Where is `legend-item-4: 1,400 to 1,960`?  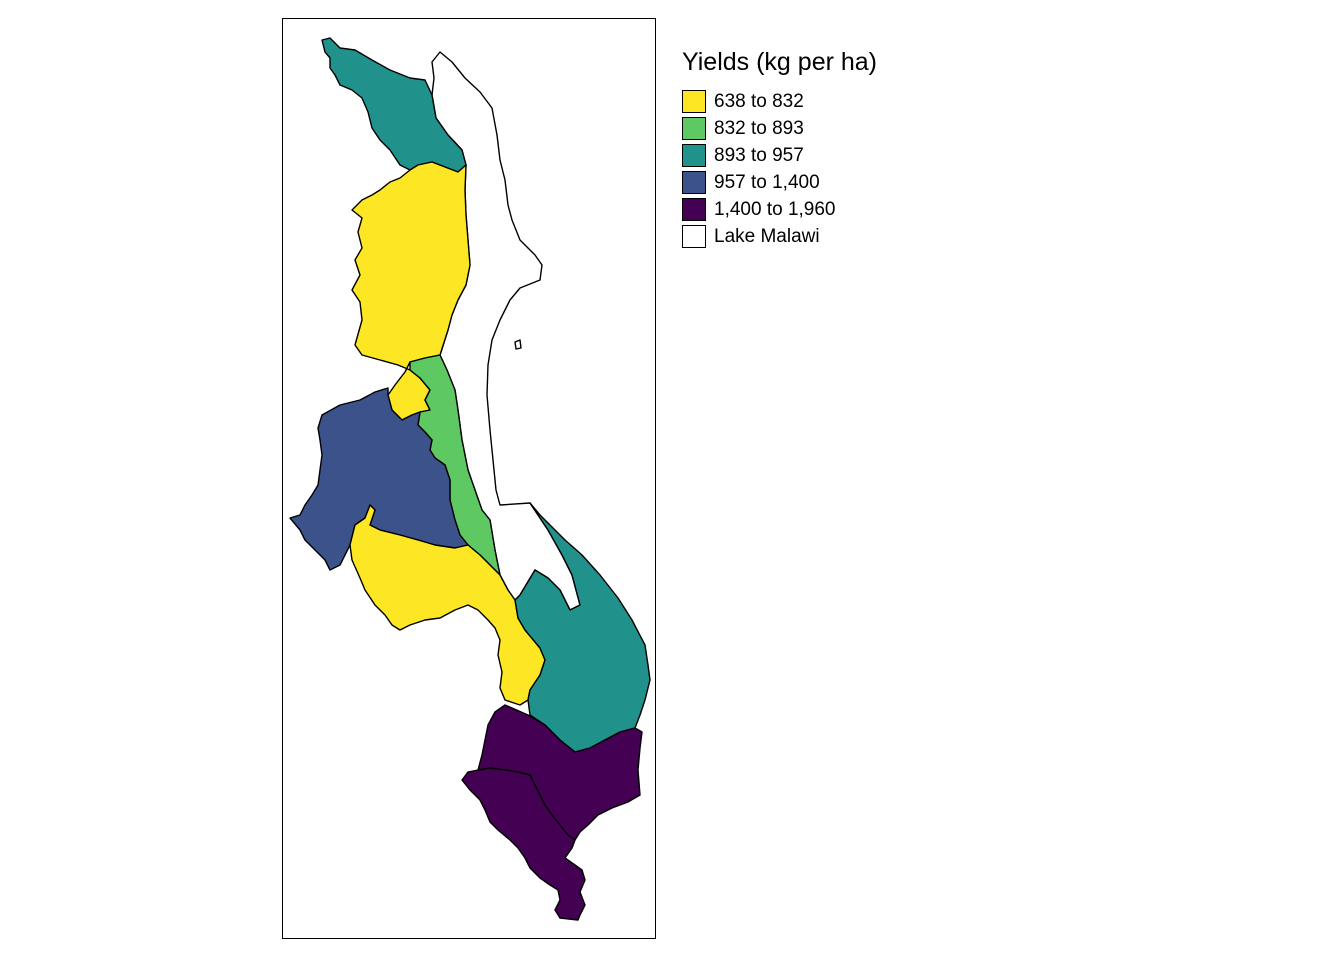
legend-item-4: 1,400 to 1,960 is located at coordinates (779, 209).